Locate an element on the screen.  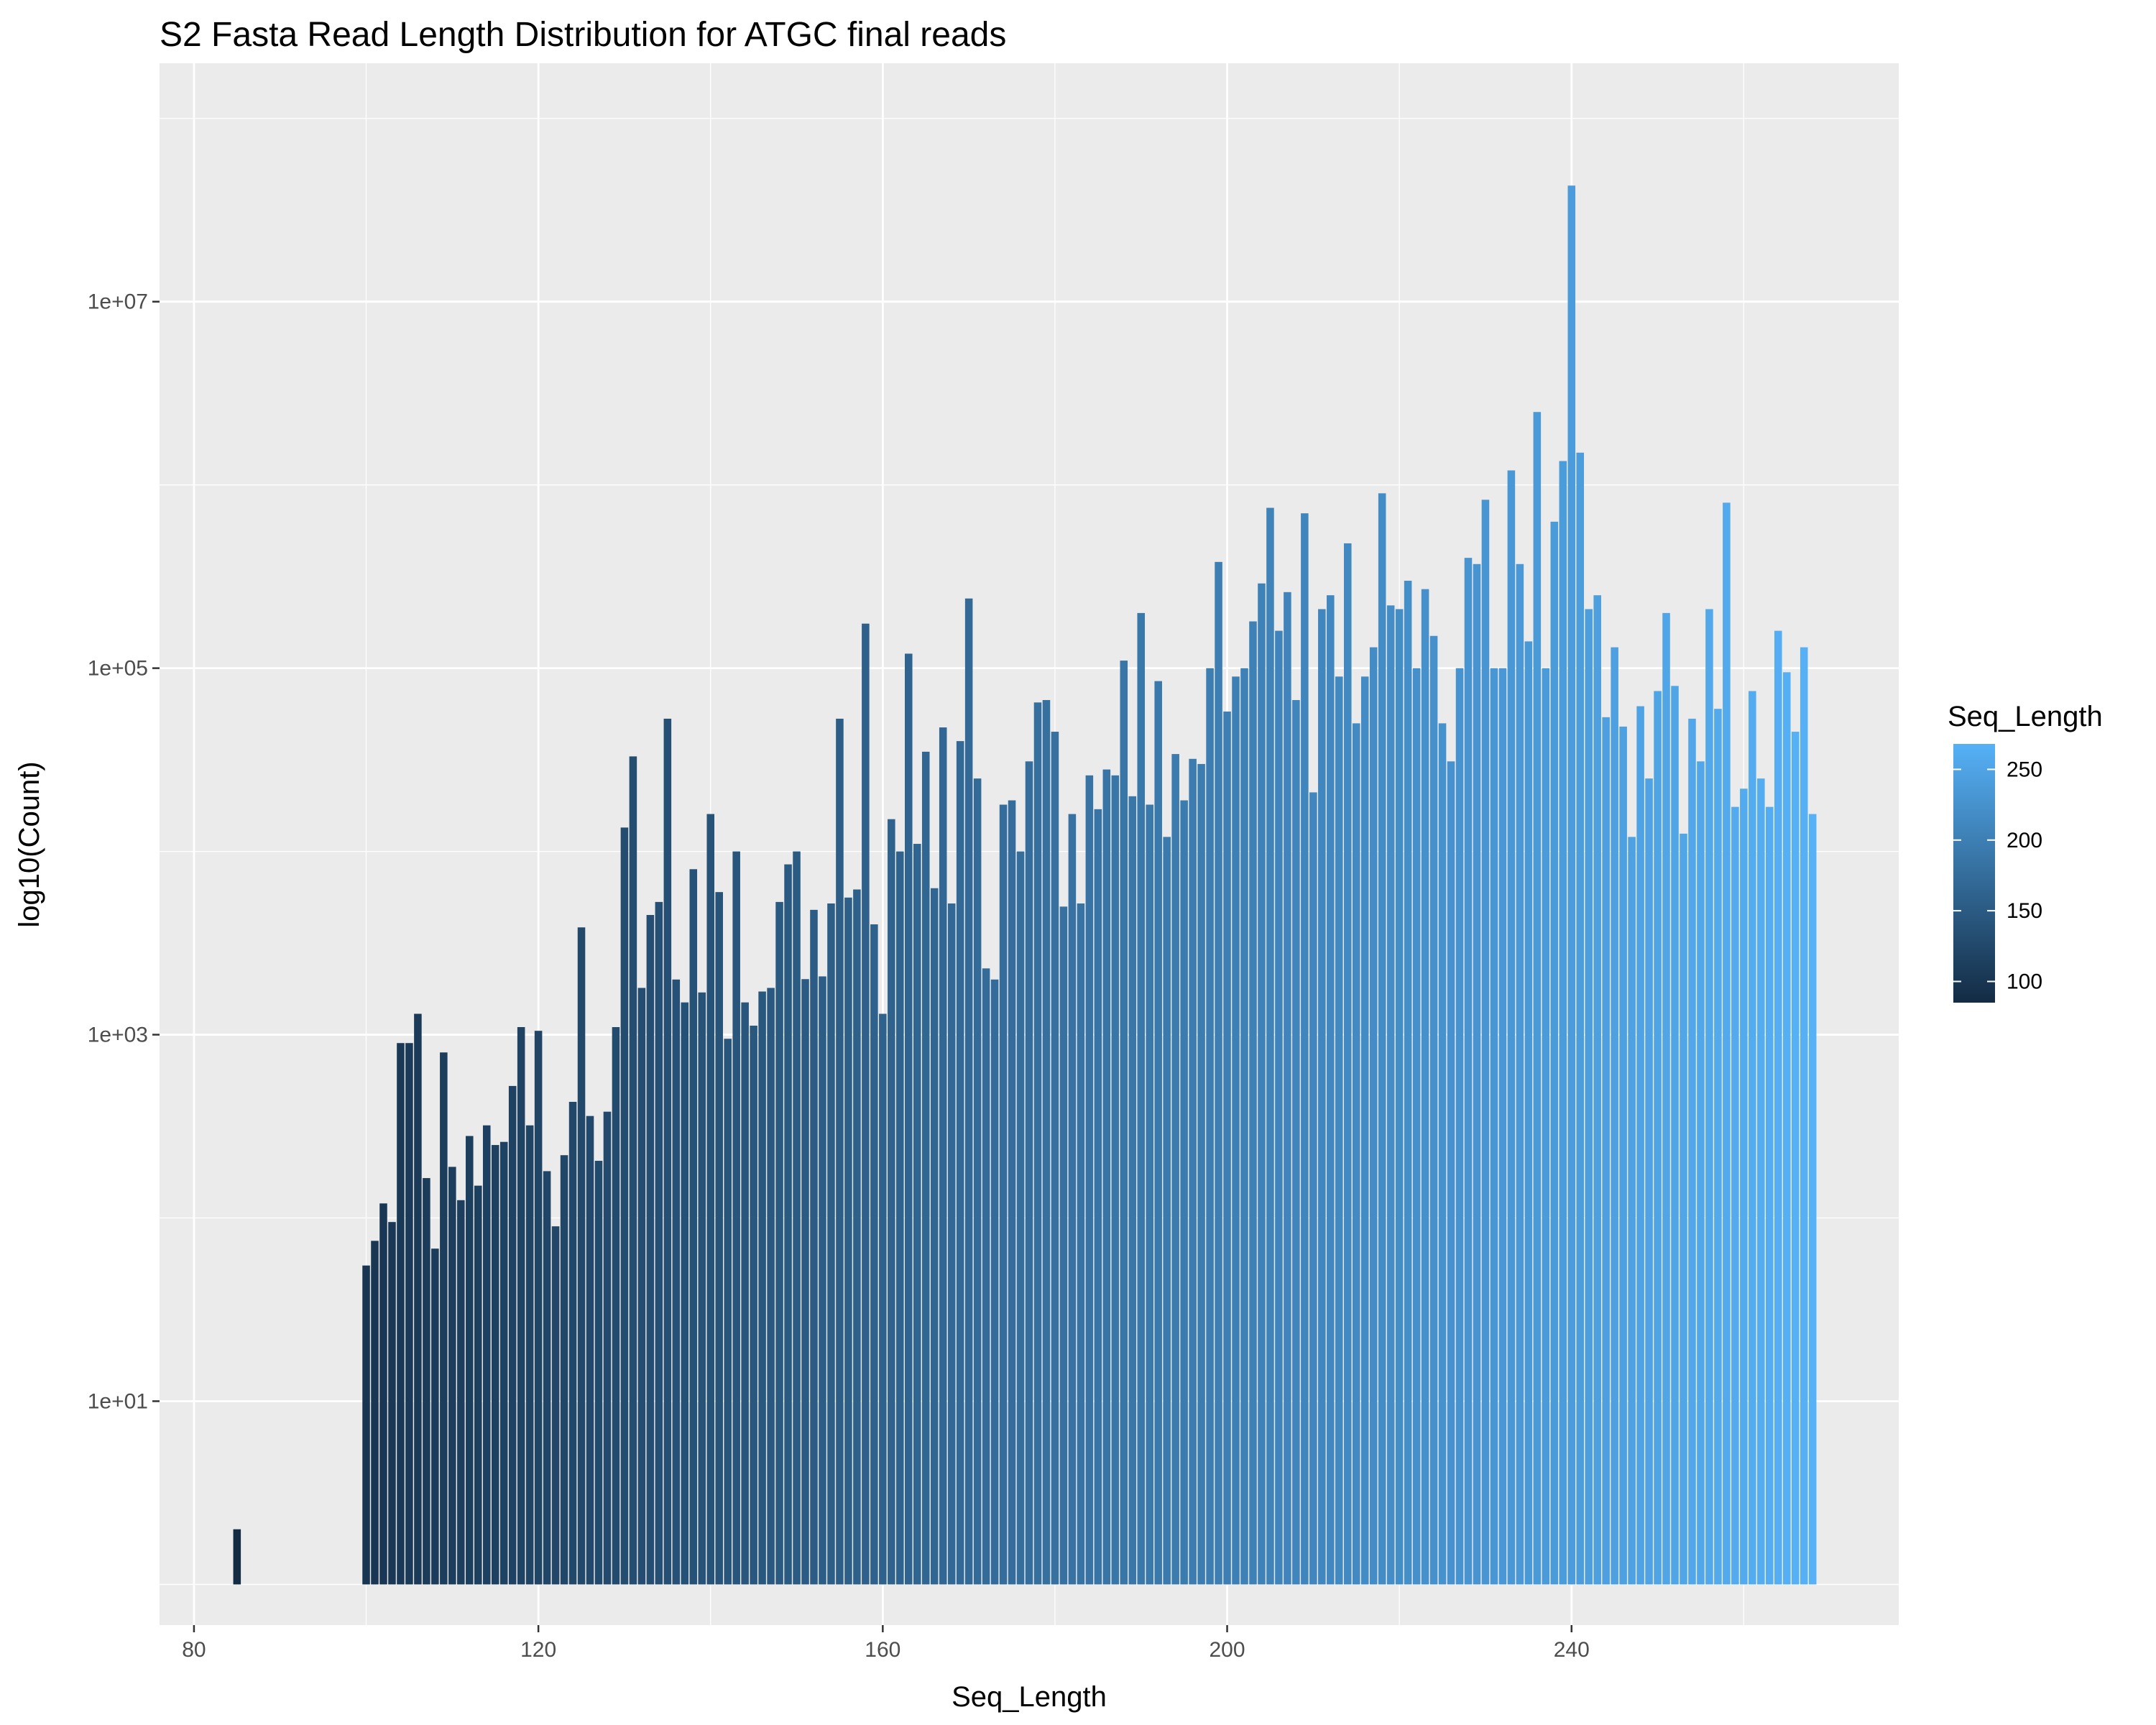
x-tick-label: 120 is located at coordinates (538, 1650).